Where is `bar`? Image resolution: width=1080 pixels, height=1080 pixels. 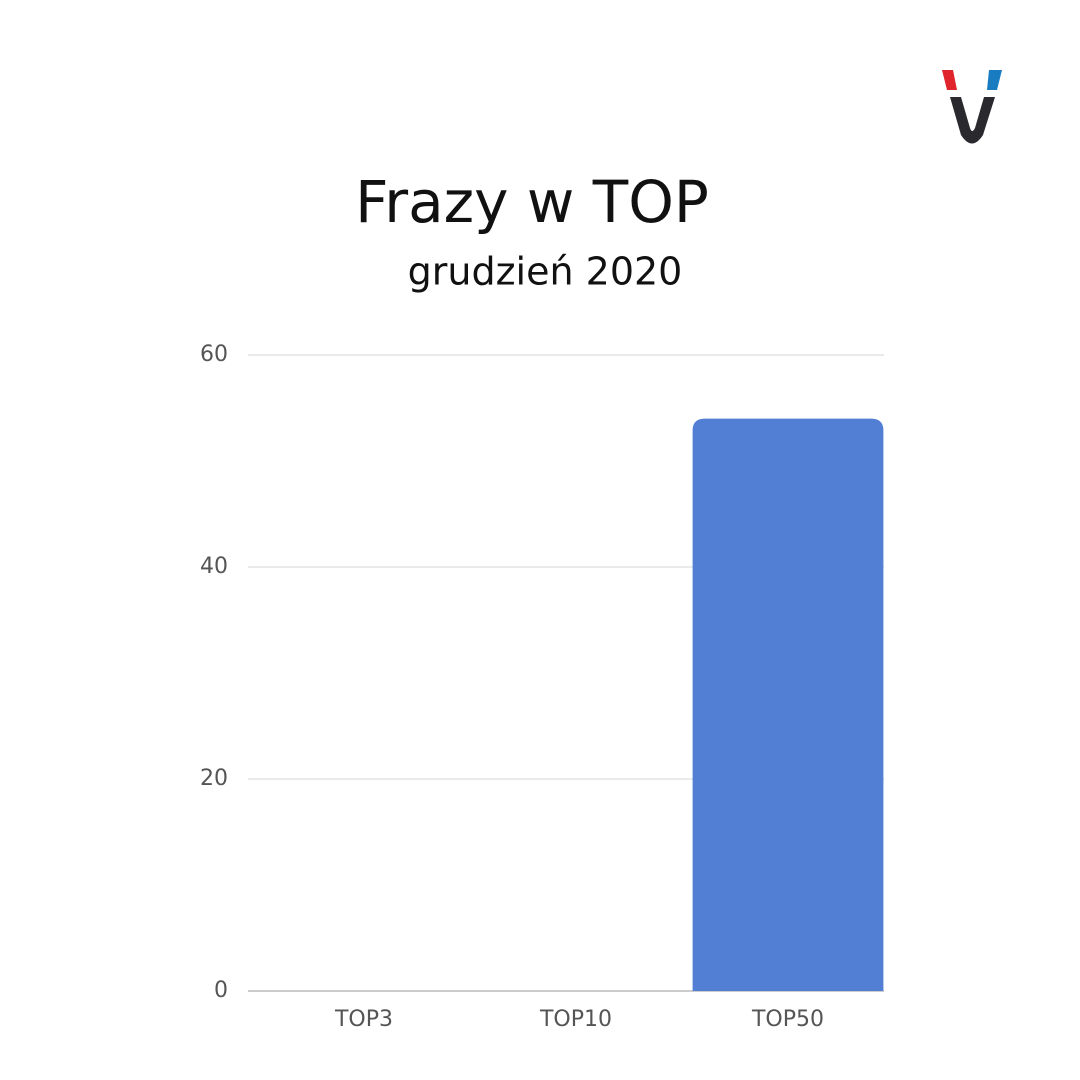
bar is located at coordinates (788, 705).